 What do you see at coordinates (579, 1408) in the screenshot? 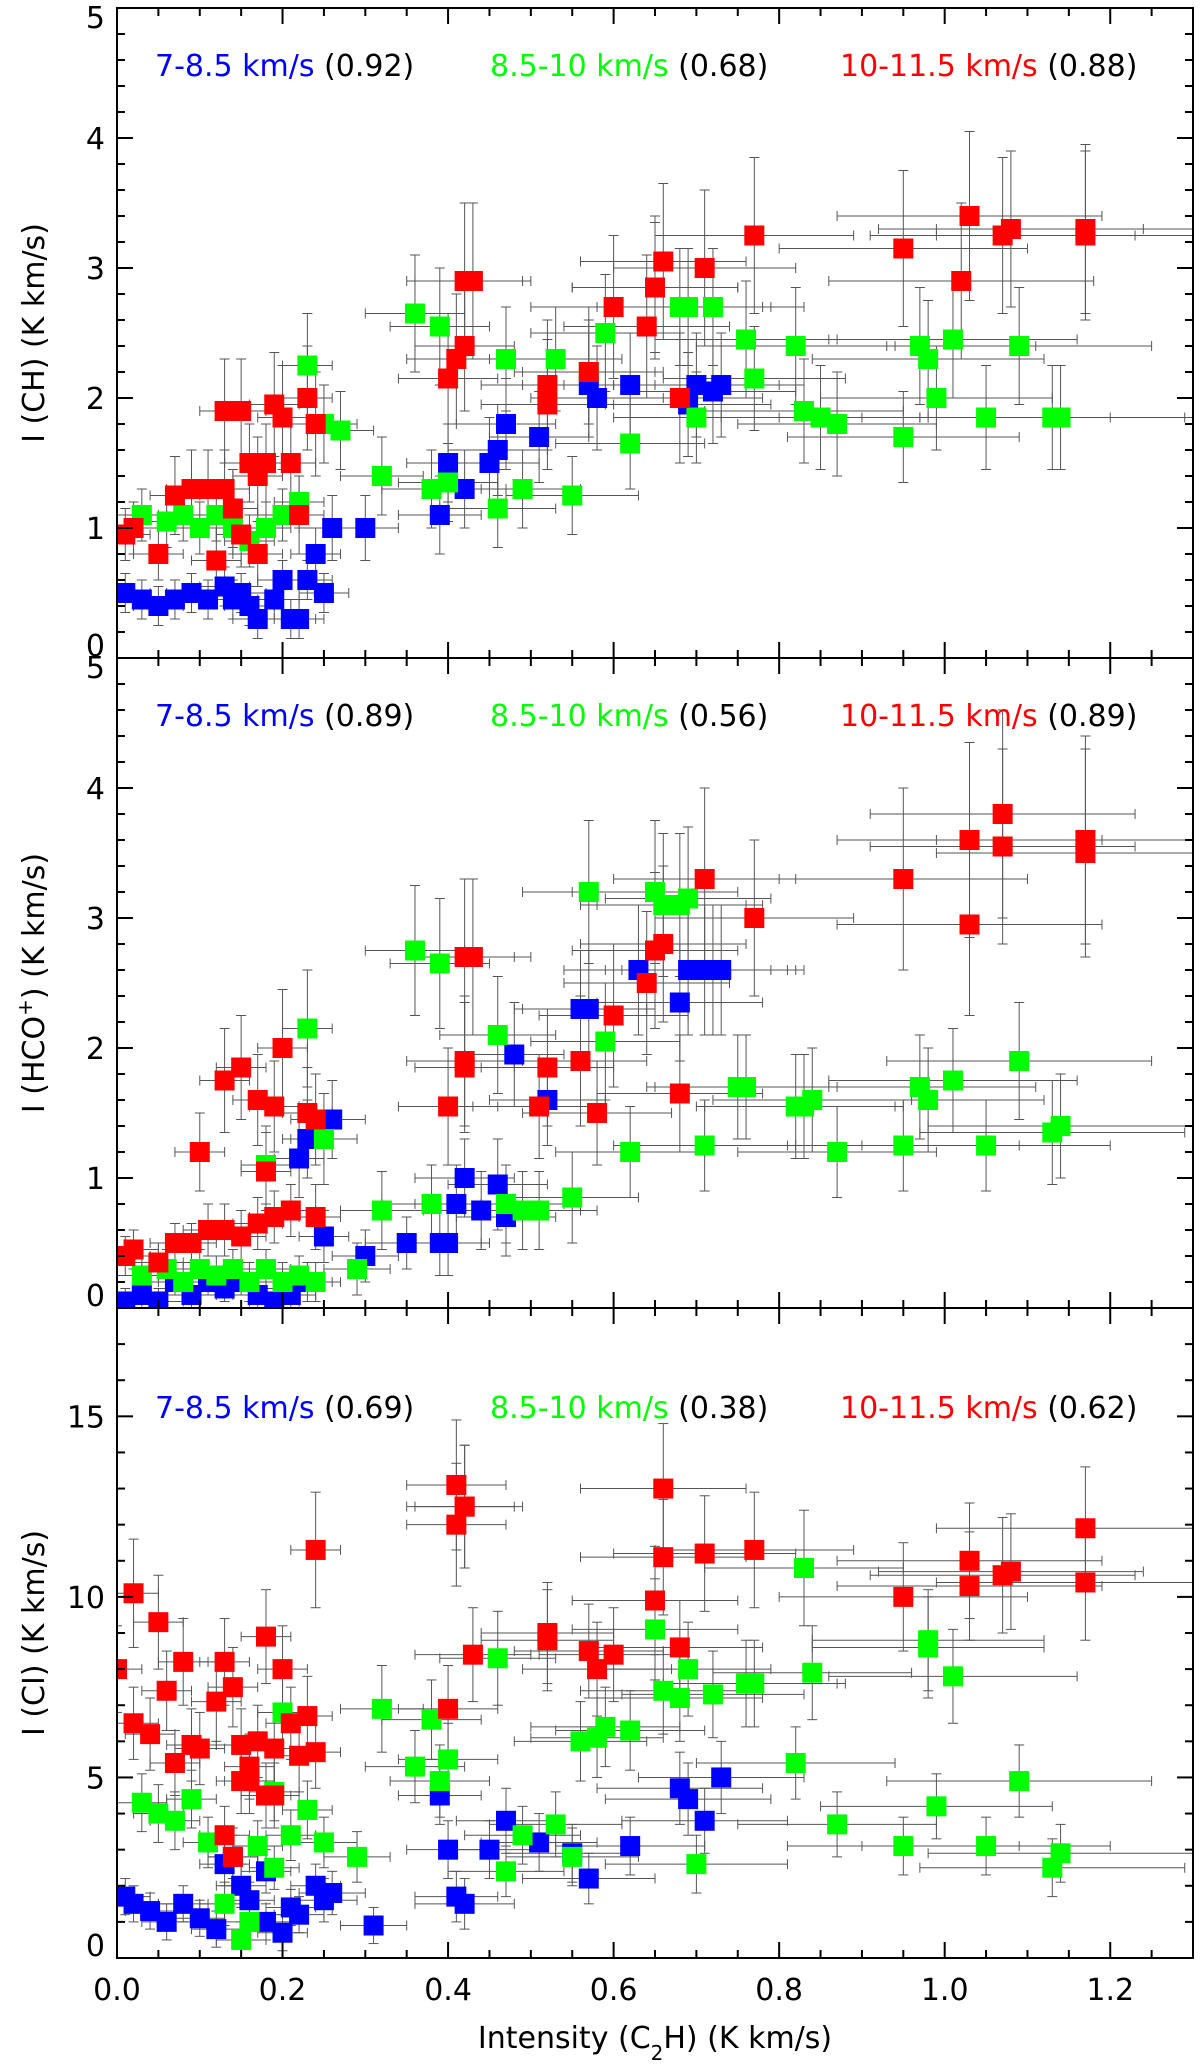
I see `legend-green-label: 8.5-10 km/s` at bounding box center [579, 1408].